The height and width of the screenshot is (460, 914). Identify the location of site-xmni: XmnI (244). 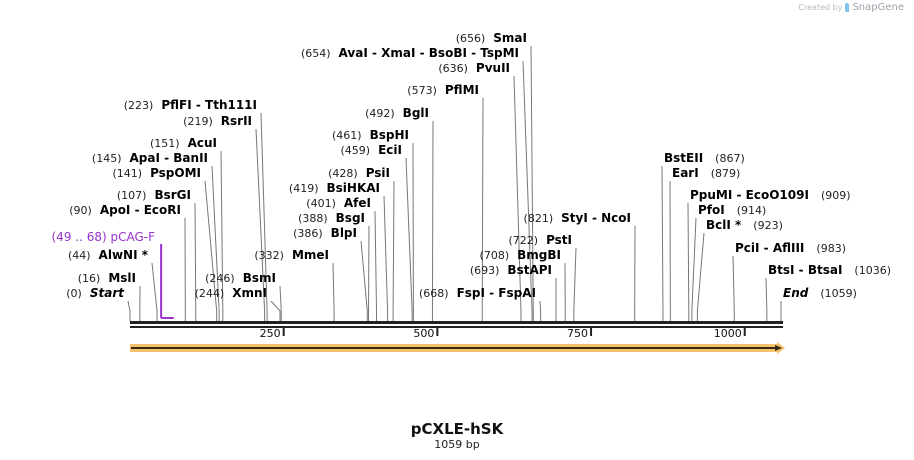
(231, 293).